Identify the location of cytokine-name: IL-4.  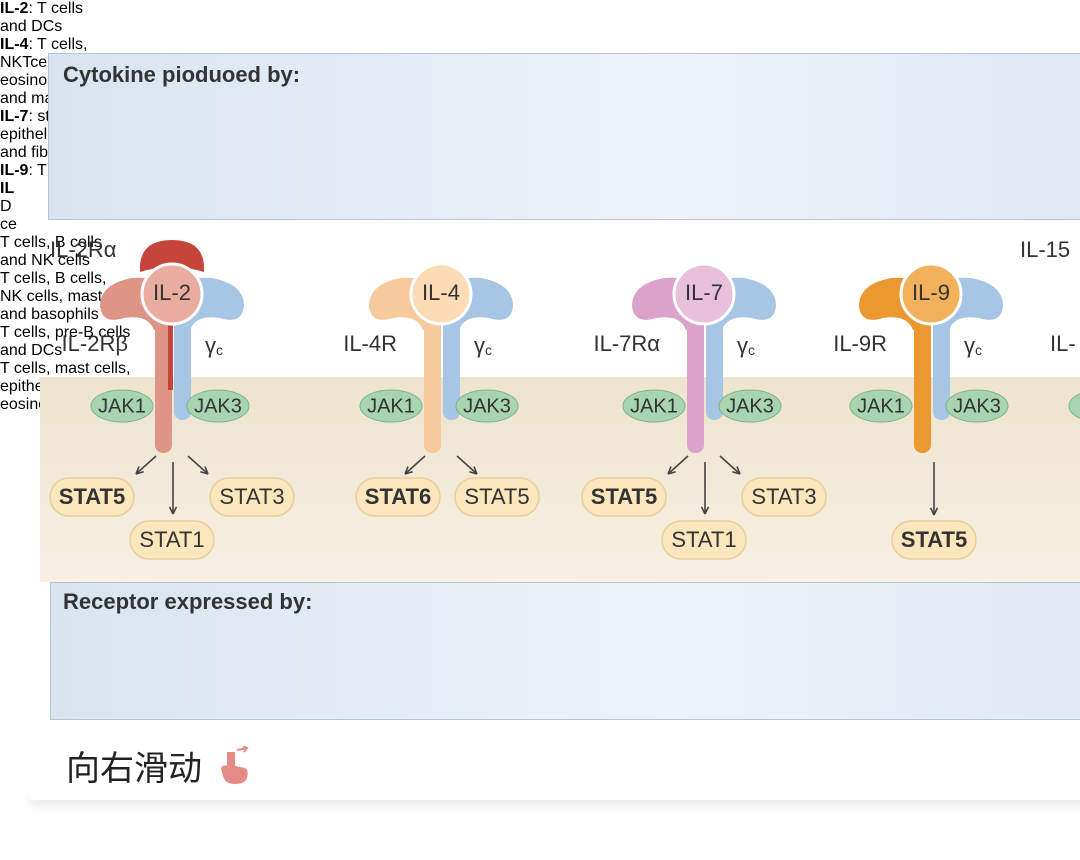
(14, 44).